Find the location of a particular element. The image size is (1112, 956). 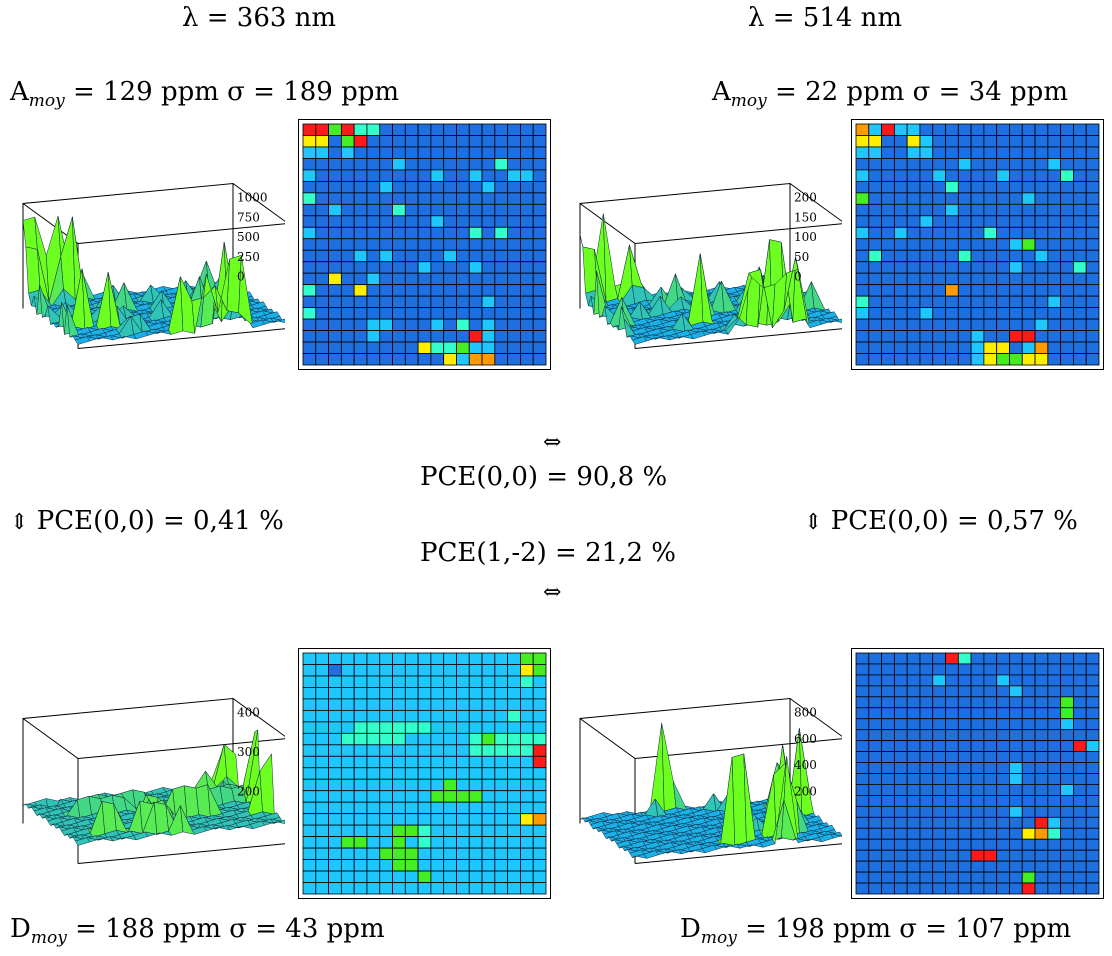

heatmap-a514 is located at coordinates (977, 244).